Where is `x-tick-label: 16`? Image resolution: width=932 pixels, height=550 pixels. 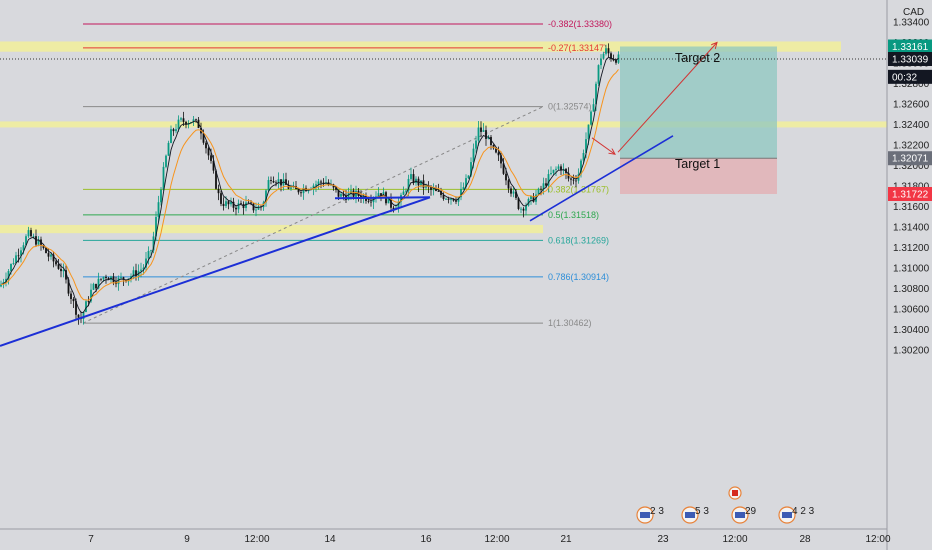 x-tick-label: 16 is located at coordinates (426, 539).